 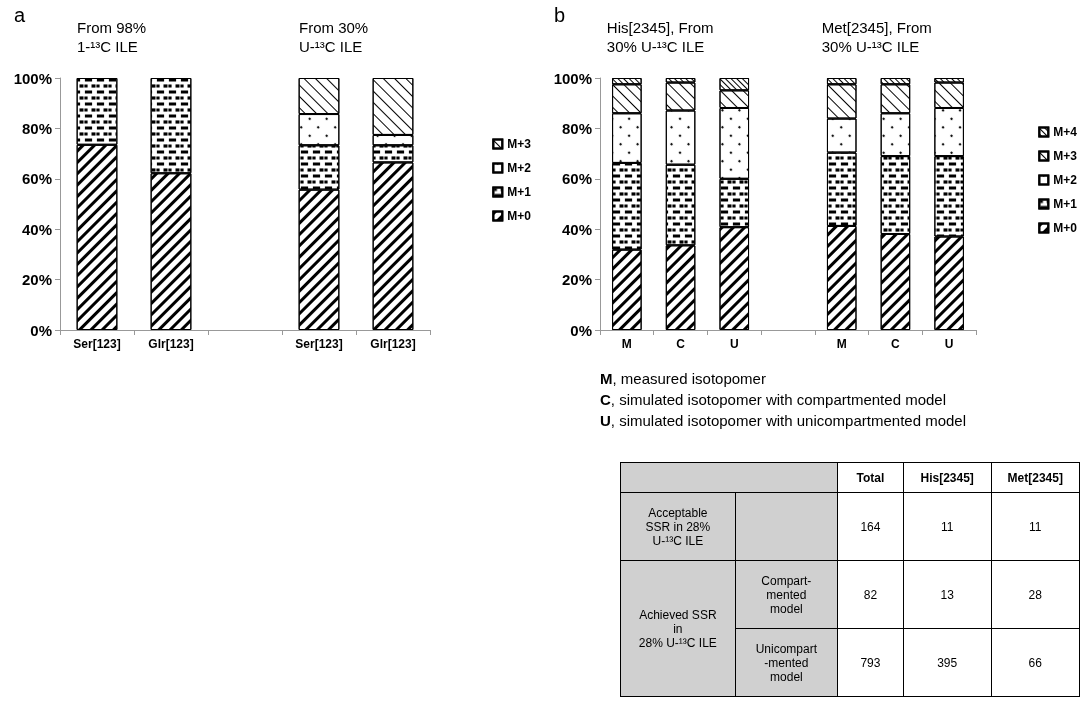 What do you see at coordinates (1035, 662) in the screenshot?
I see `text: 66` at bounding box center [1035, 662].